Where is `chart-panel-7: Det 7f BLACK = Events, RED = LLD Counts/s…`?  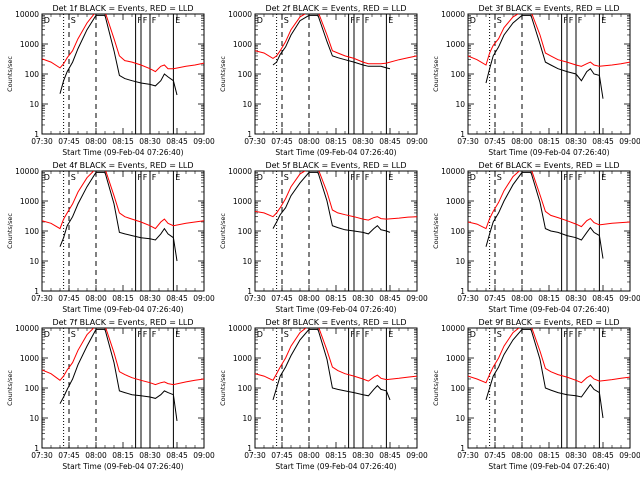 chart-panel-7: Det 7f BLACK = Events, RED = LLD Counts/s… is located at coordinates (110, 394).